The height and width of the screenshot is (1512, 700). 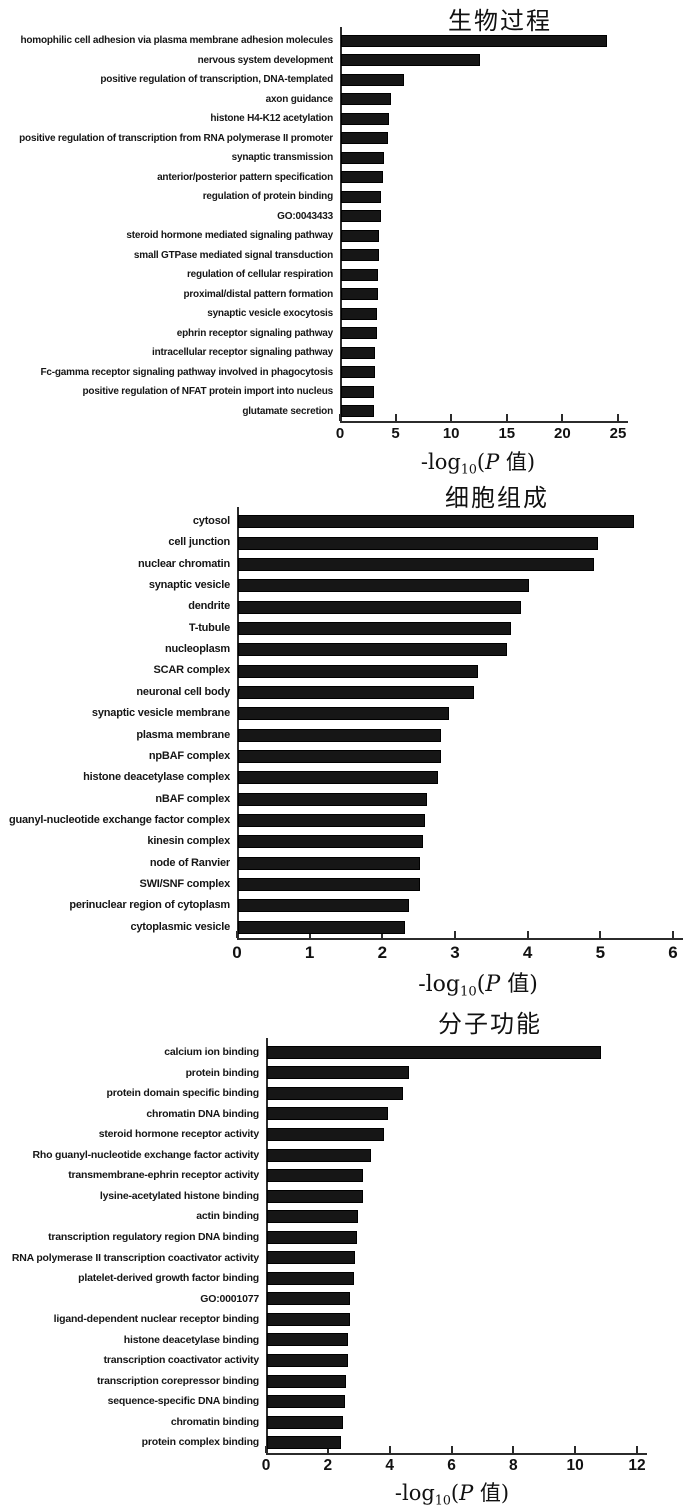 What do you see at coordinates (211, 521) in the screenshot?
I see `category-label: cytosol` at bounding box center [211, 521].